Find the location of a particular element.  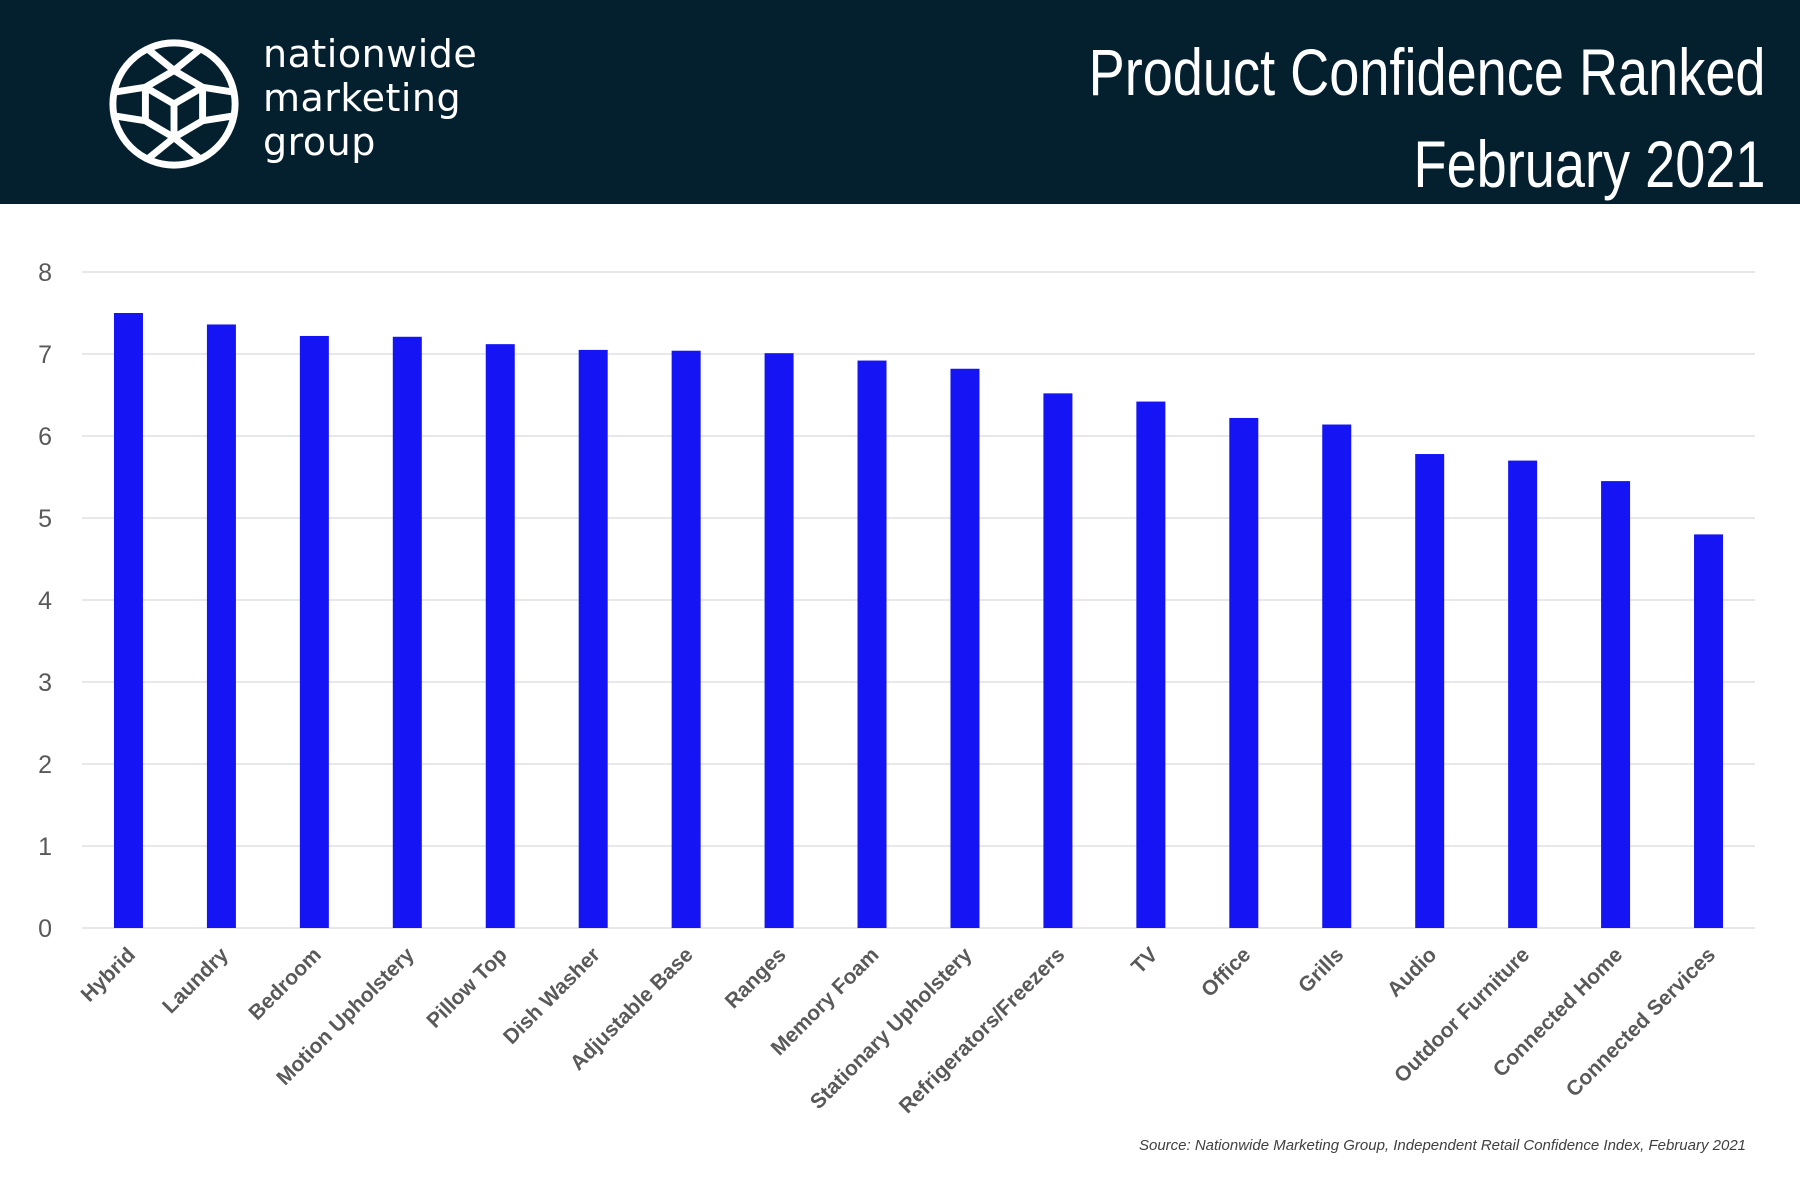

y-tick-label: 7 is located at coordinates (45, 355).